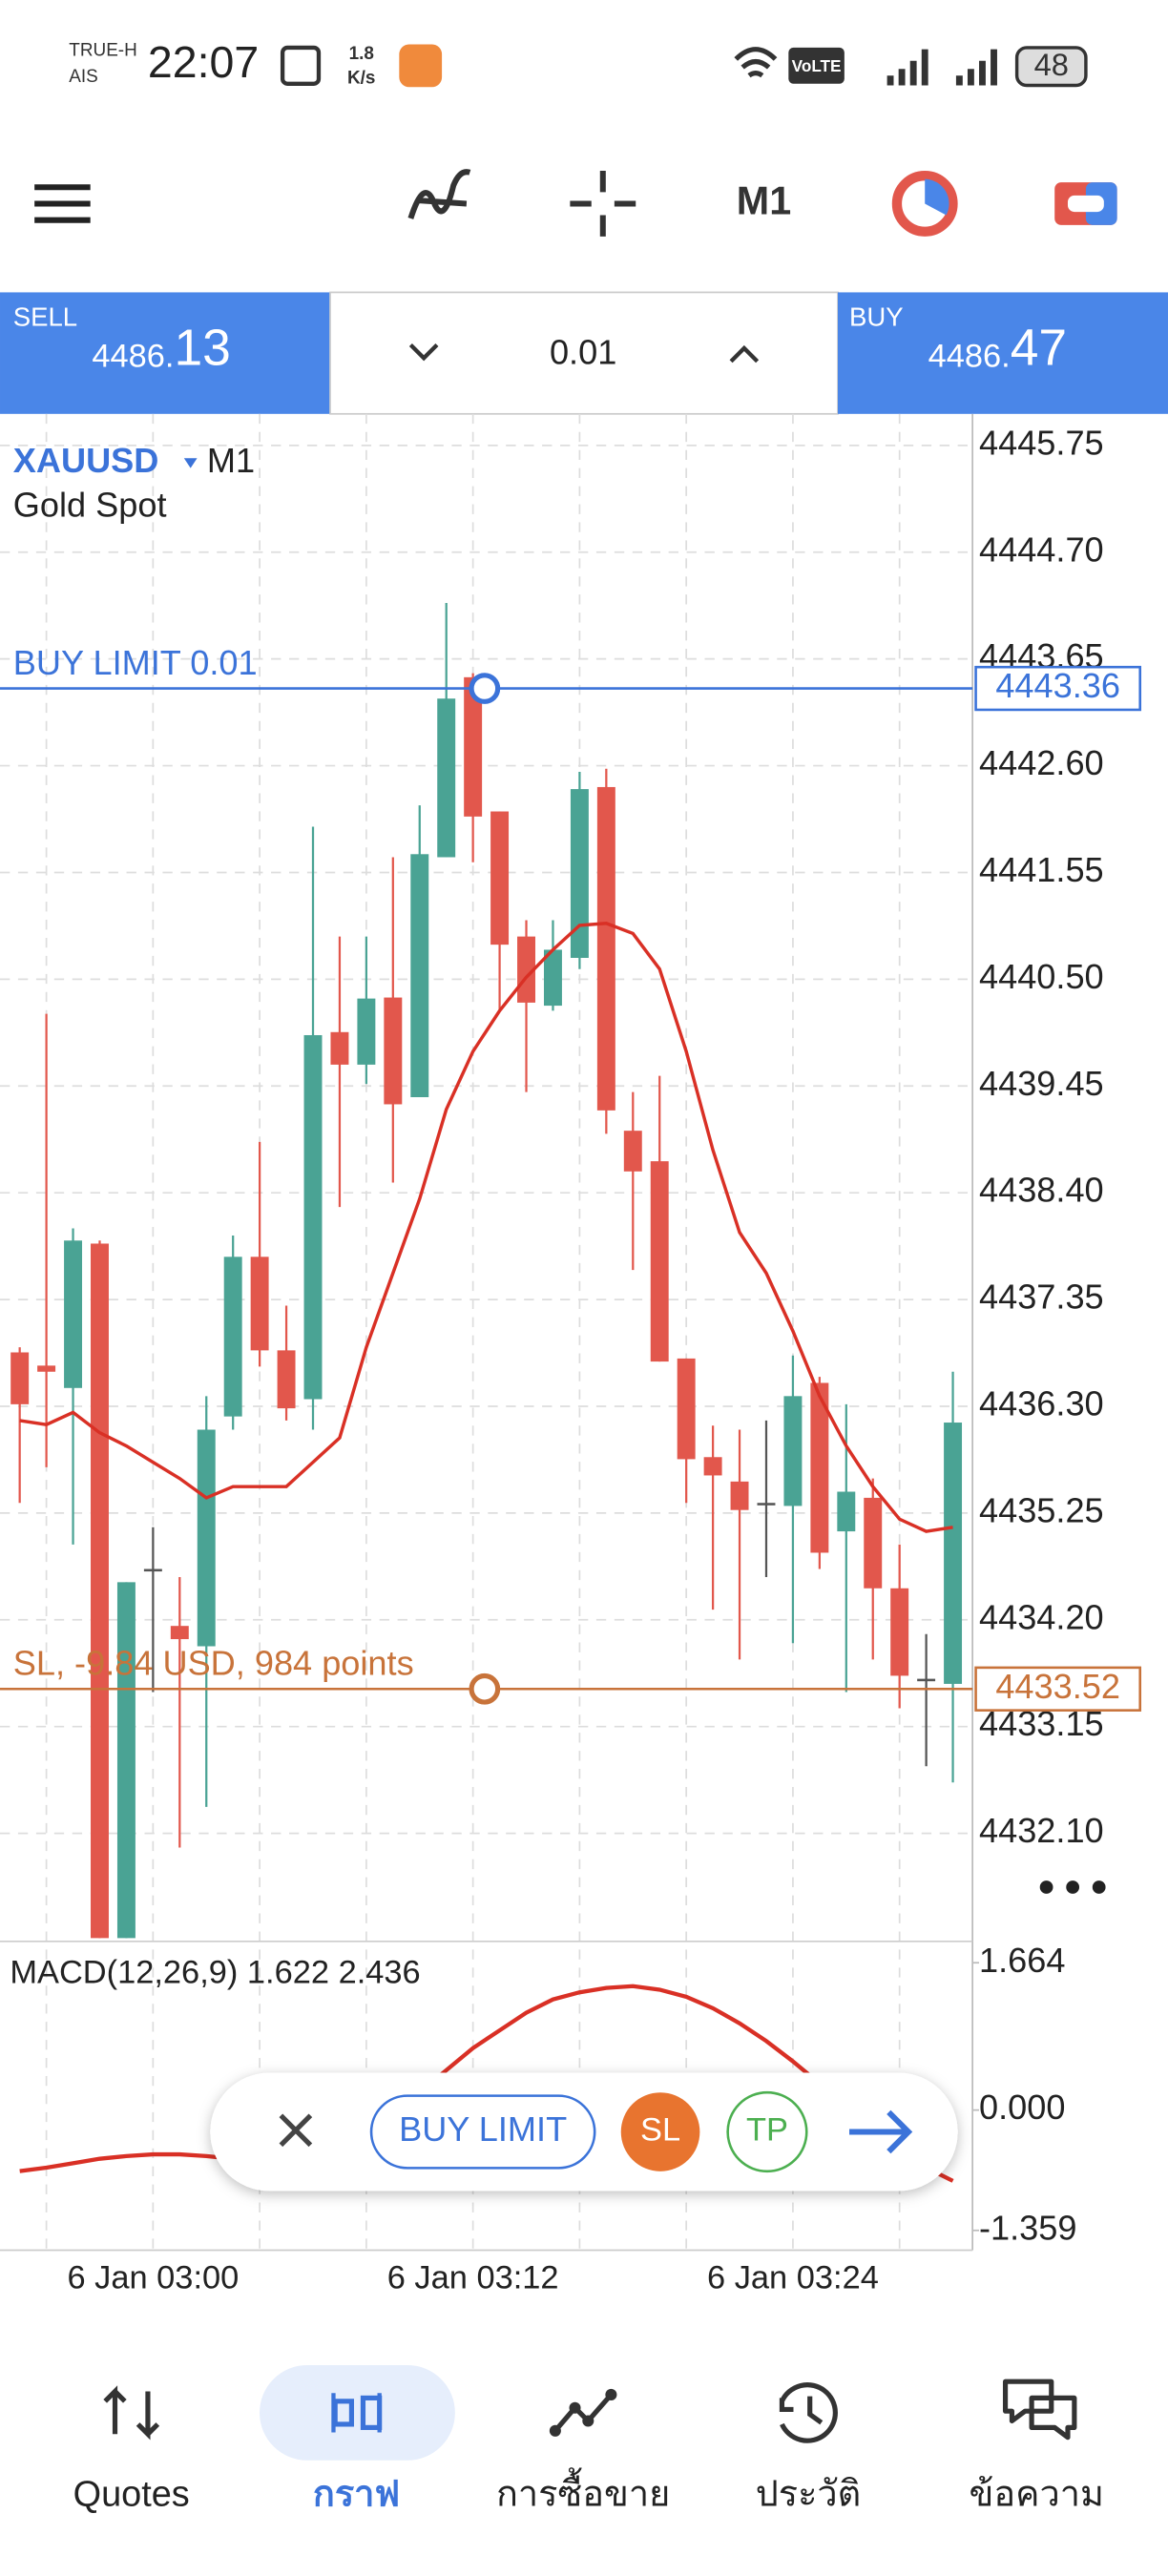  What do you see at coordinates (361, 79) in the screenshot?
I see `net-speed-unit: K/s` at bounding box center [361, 79].